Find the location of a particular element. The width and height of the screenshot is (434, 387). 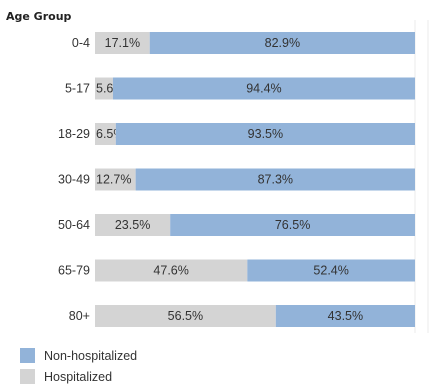

data-label-non-hospitalized-80+: 43.5% is located at coordinates (345, 316).